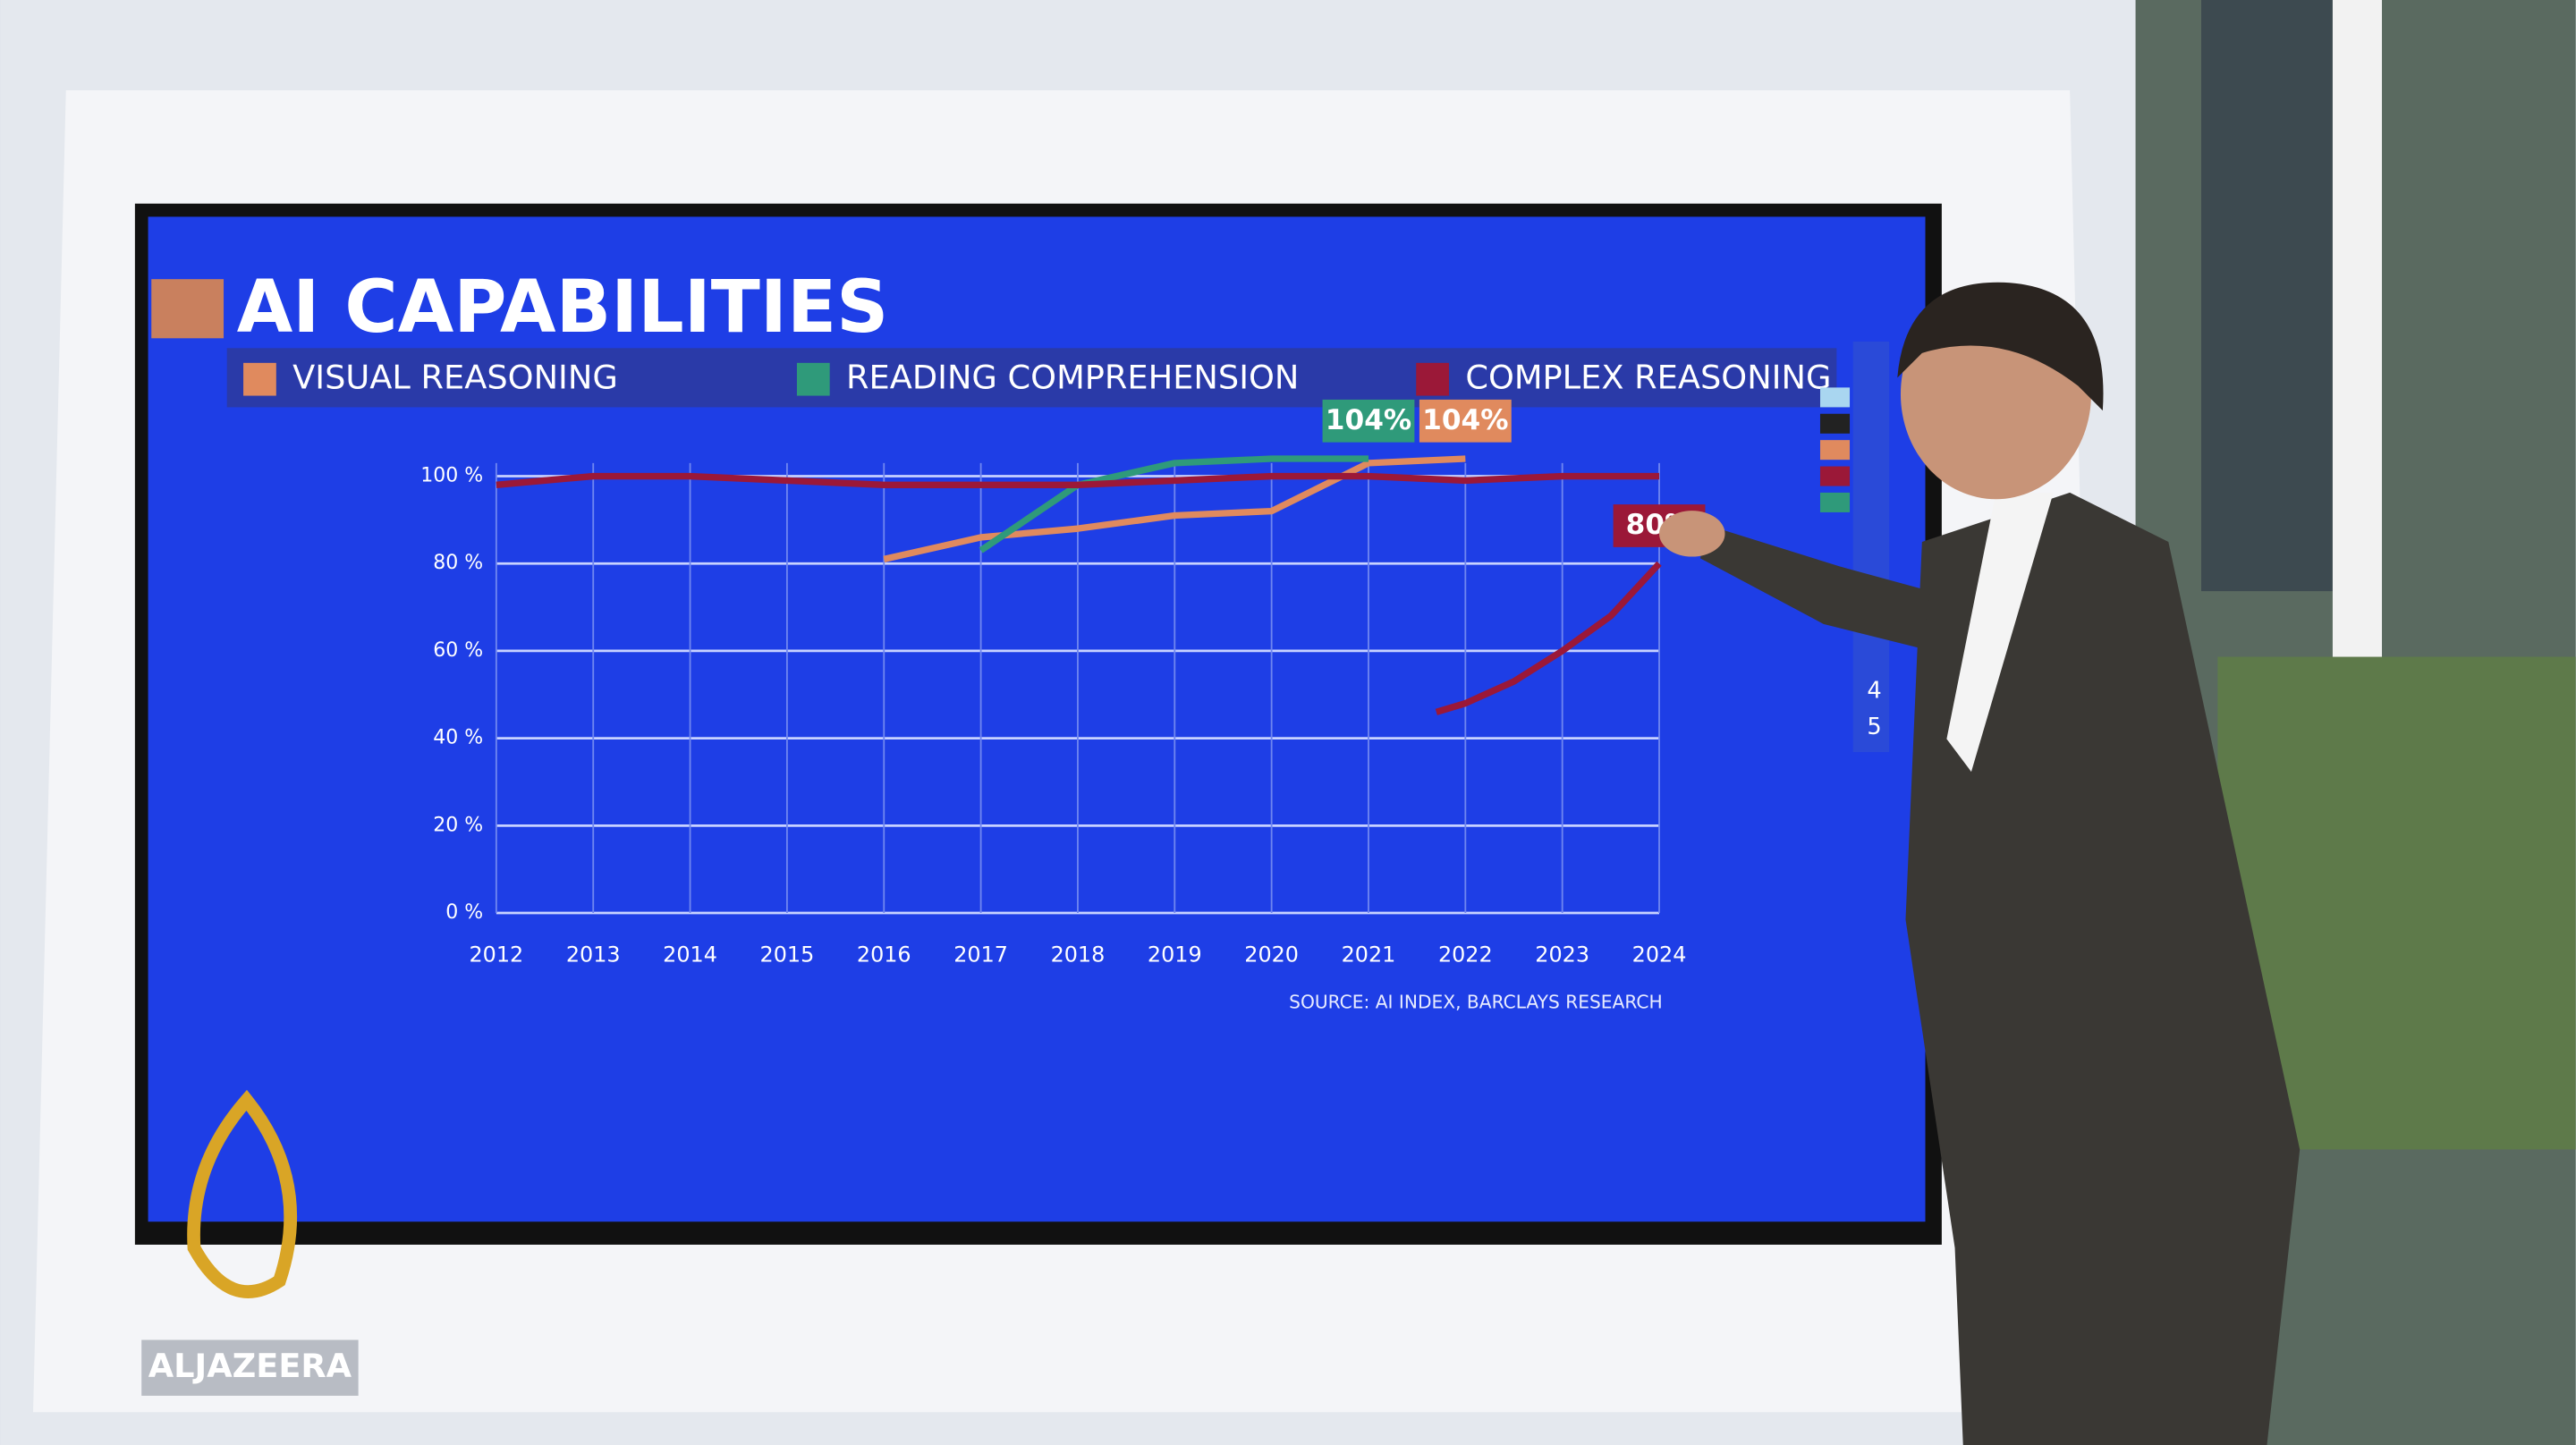 The width and height of the screenshot is (2576, 1445). I want to click on legend-label: READING COMPREHENSION, so click(1072, 378).